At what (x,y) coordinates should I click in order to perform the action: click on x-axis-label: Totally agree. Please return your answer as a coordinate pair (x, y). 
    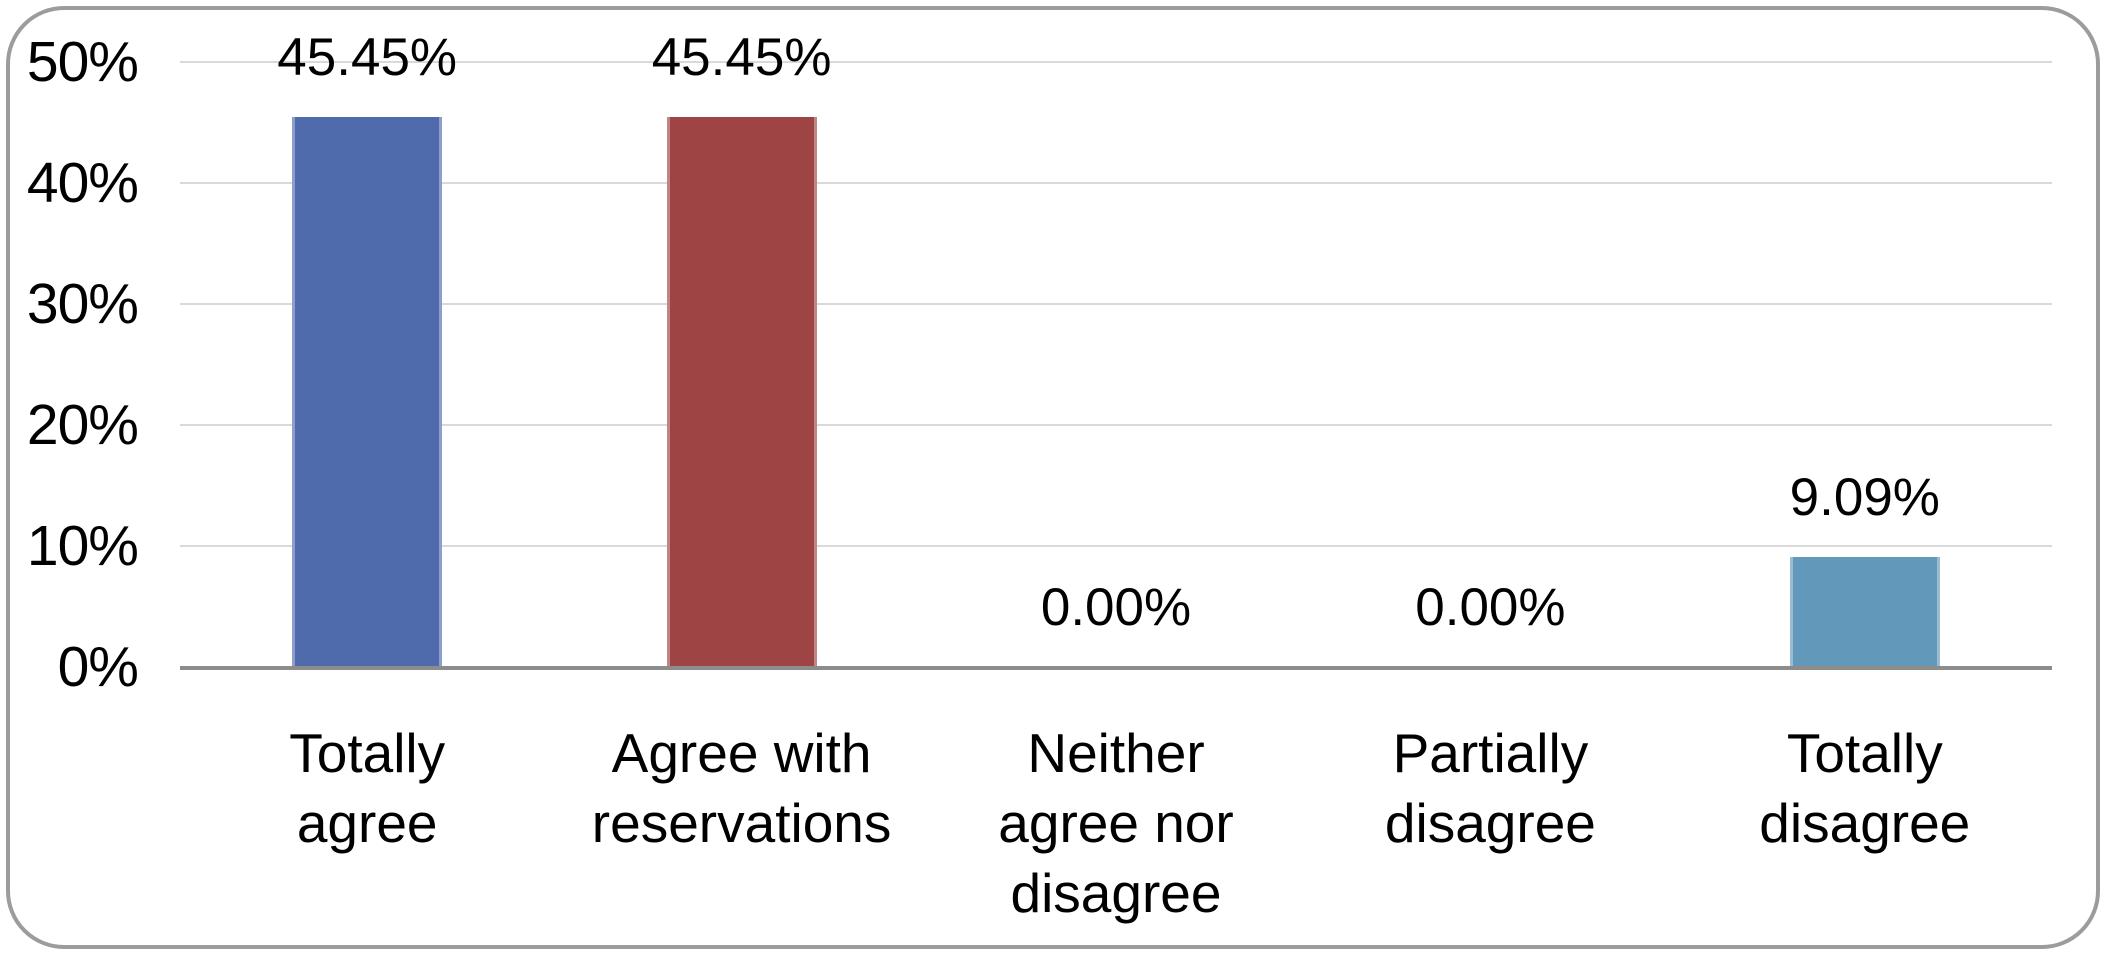
    Looking at the image, I should click on (367, 788).